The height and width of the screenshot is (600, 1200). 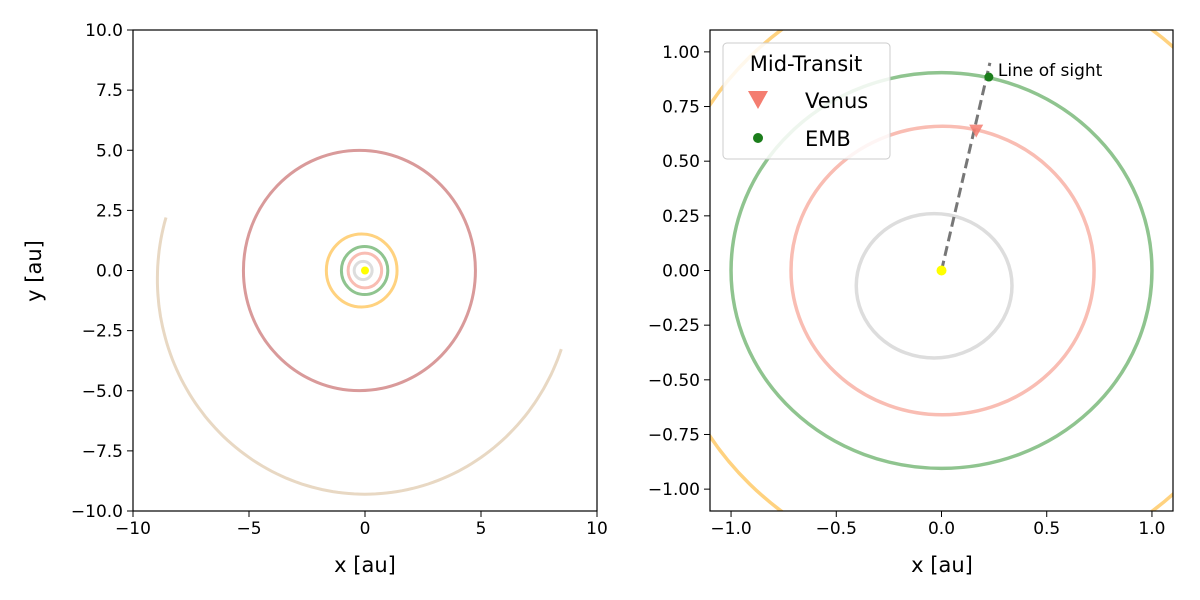 I want to click on x-tick-label: −10, so click(x=133, y=529).